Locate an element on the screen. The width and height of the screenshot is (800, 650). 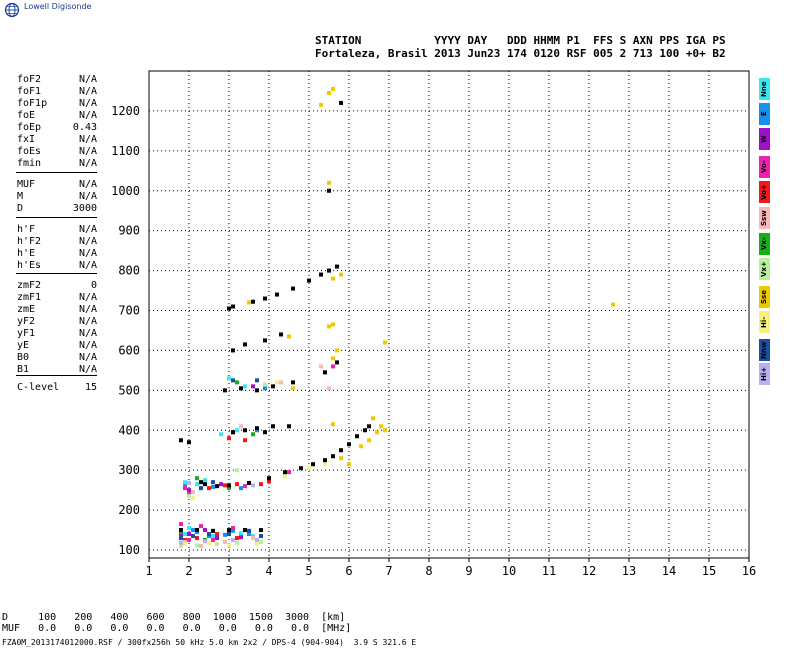
y-tick-label: 100 is located at coordinates (129, 550).